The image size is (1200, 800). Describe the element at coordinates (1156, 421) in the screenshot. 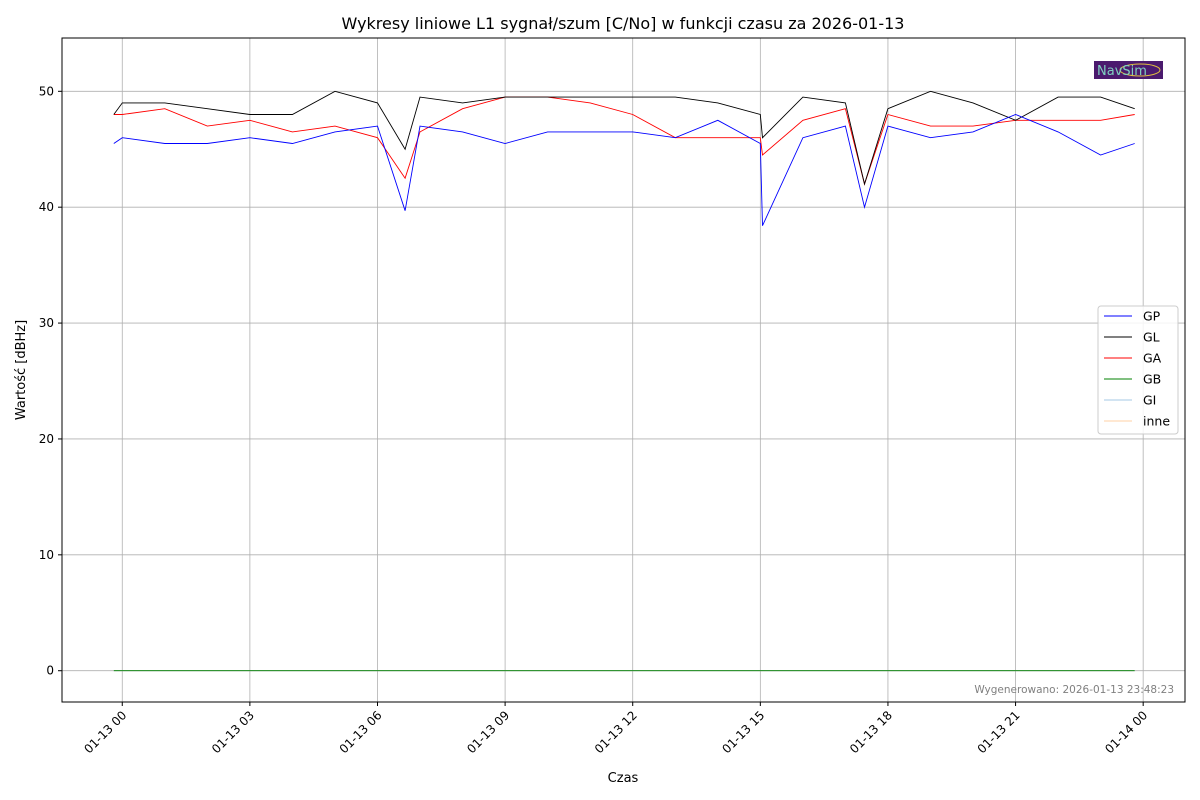

I see `legend-label-inne: inne` at that location.